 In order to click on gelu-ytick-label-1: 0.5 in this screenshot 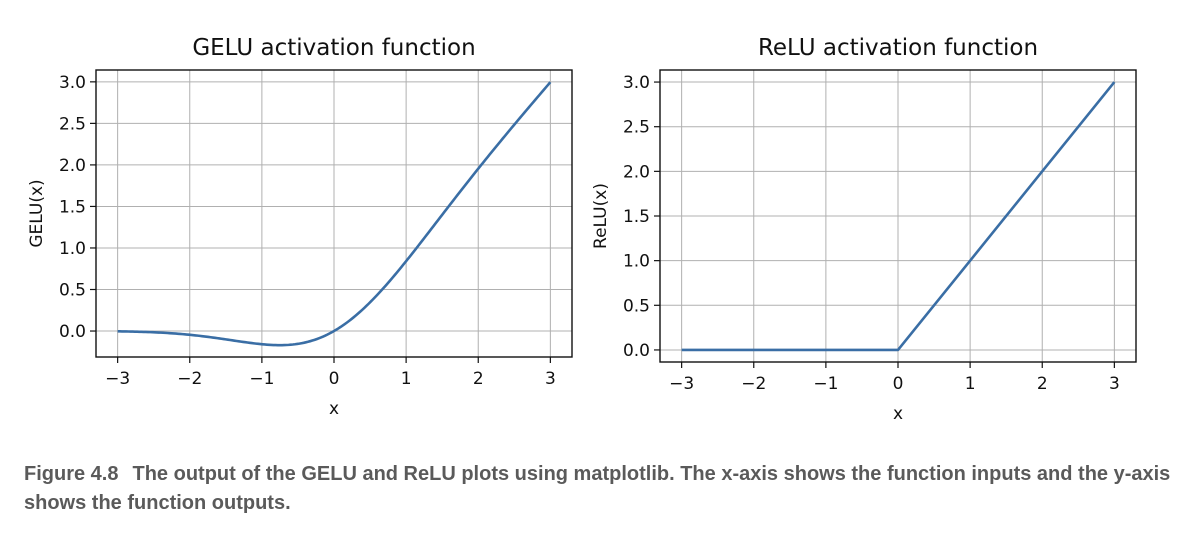, I will do `click(72, 291)`.